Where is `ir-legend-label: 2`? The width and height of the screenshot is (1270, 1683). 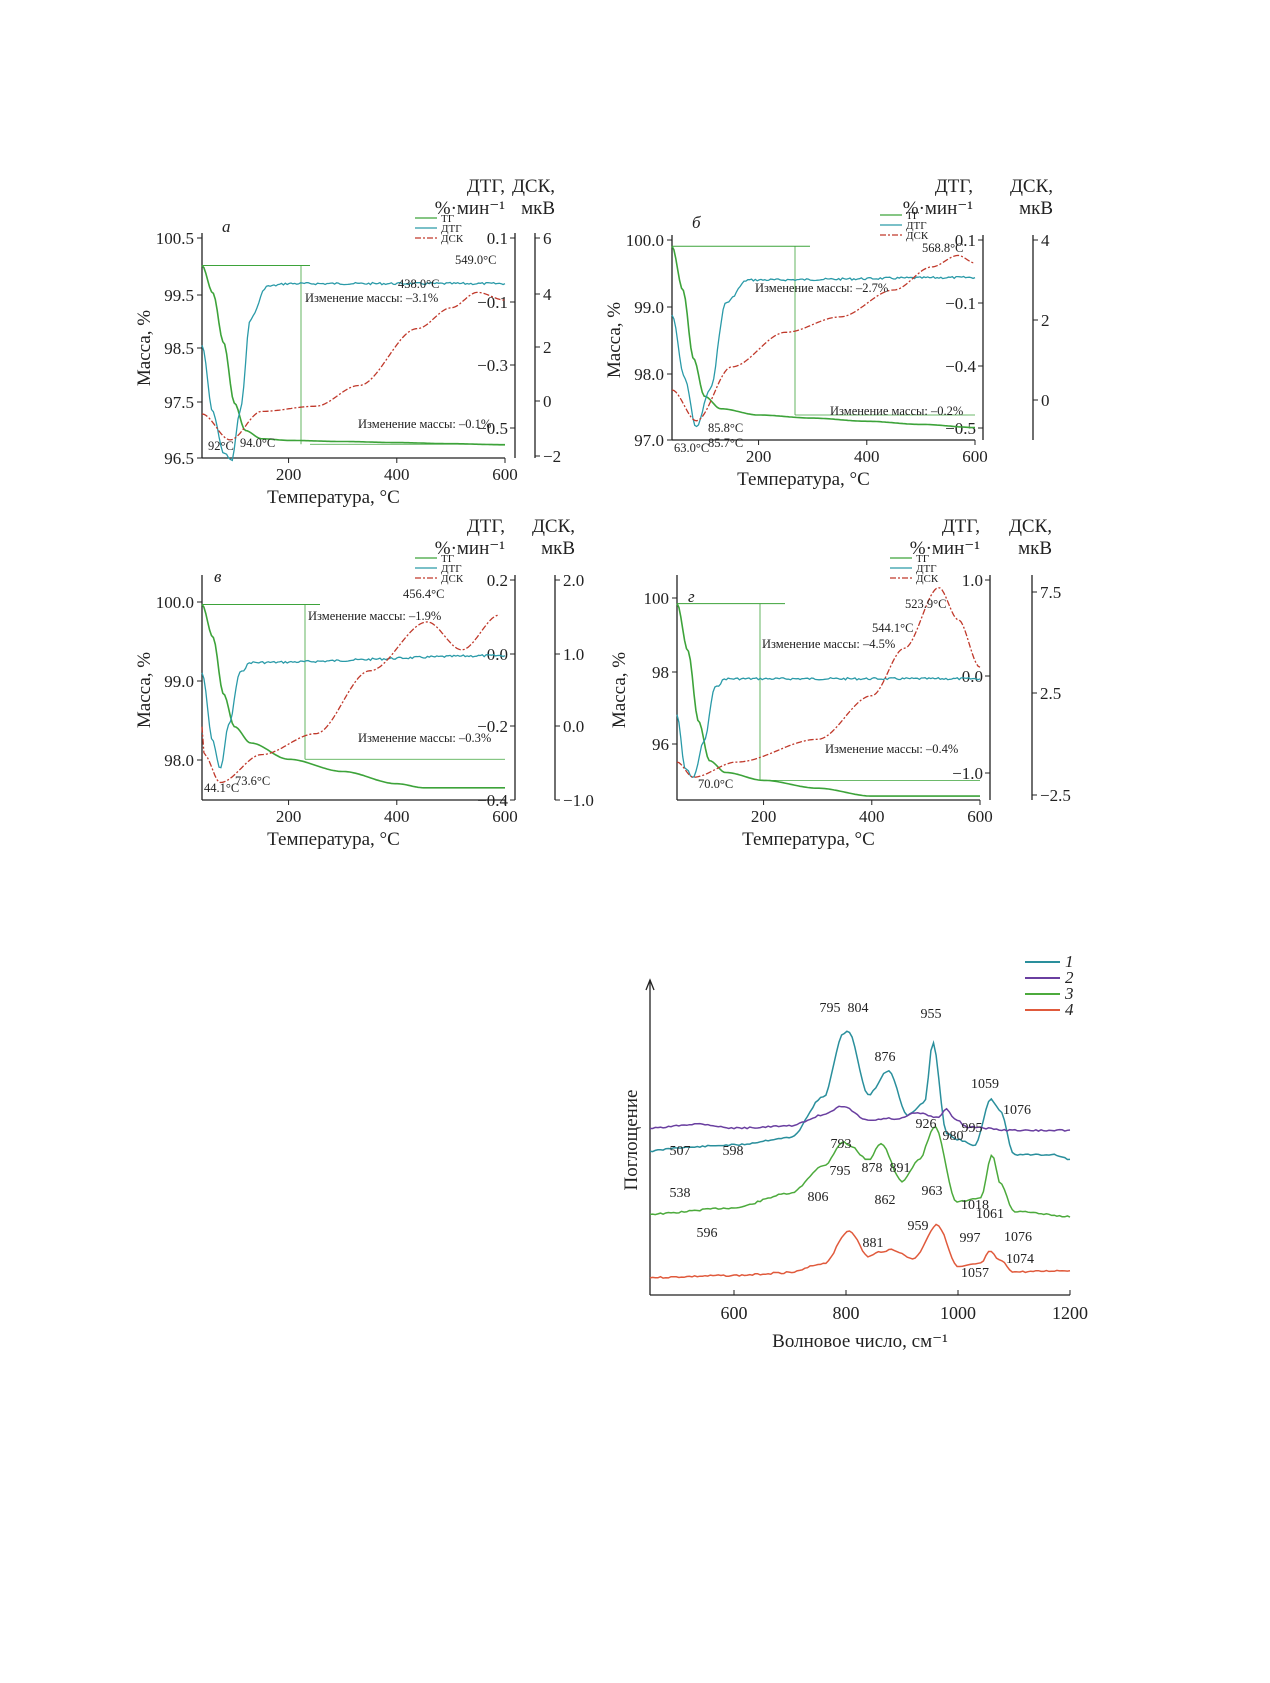 ir-legend-label: 2 is located at coordinates (1069, 977).